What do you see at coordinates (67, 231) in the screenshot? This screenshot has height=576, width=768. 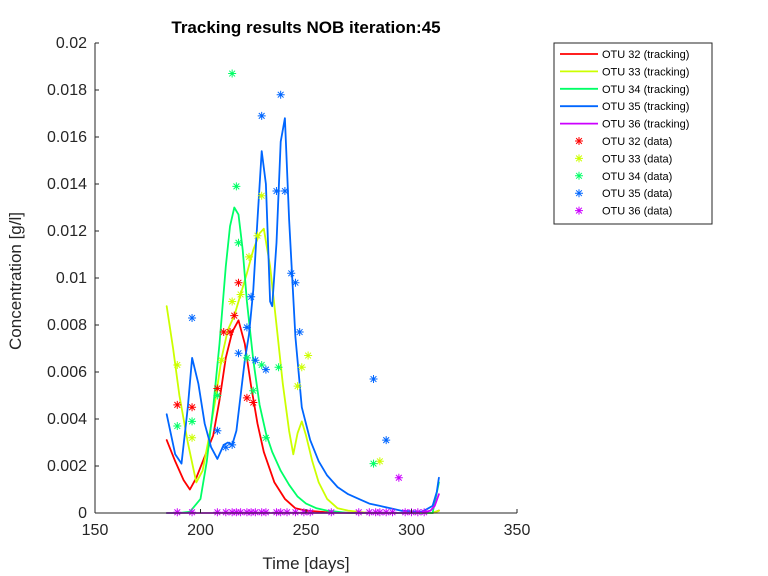 I see `y-tick-label: 0.012` at bounding box center [67, 231].